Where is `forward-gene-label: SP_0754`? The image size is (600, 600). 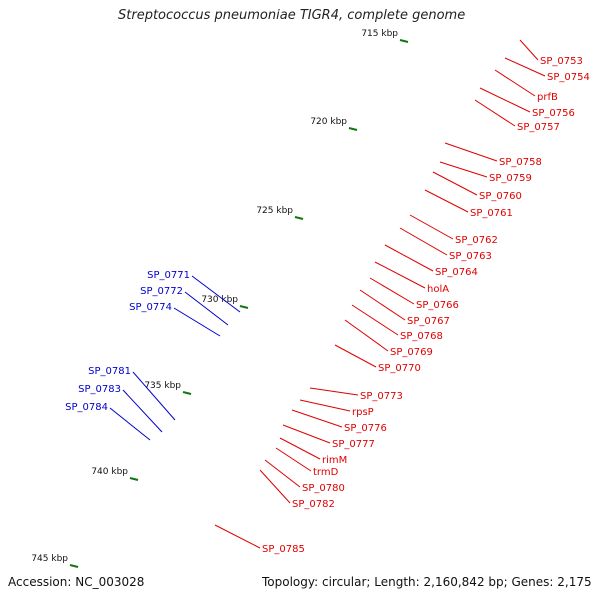
forward-gene-label: SP_0754 is located at coordinates (568, 77).